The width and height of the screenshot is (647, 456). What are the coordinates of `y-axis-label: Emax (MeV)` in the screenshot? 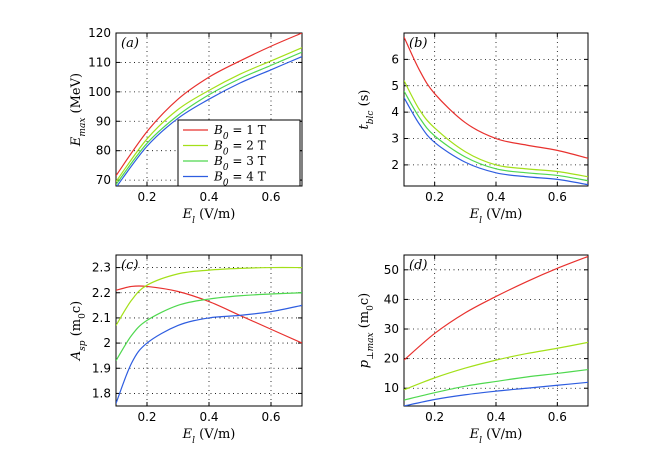 It's located at (78, 110).